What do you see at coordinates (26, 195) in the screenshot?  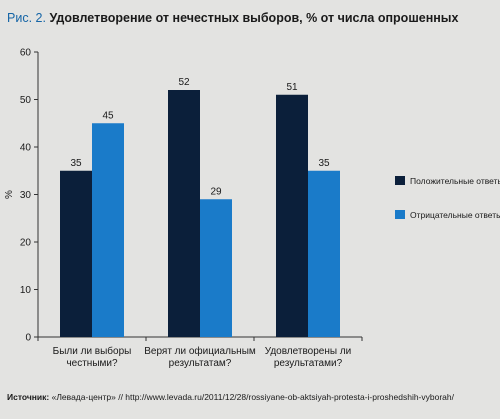 I see `y-tick-label: 30` at bounding box center [26, 195].